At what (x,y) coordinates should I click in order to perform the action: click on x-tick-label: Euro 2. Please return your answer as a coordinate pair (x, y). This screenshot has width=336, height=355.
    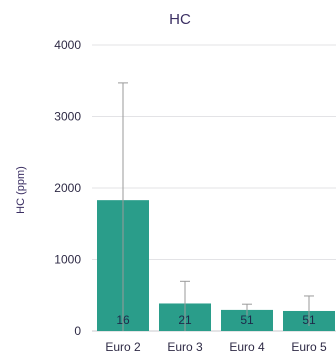
    Looking at the image, I should click on (123, 347).